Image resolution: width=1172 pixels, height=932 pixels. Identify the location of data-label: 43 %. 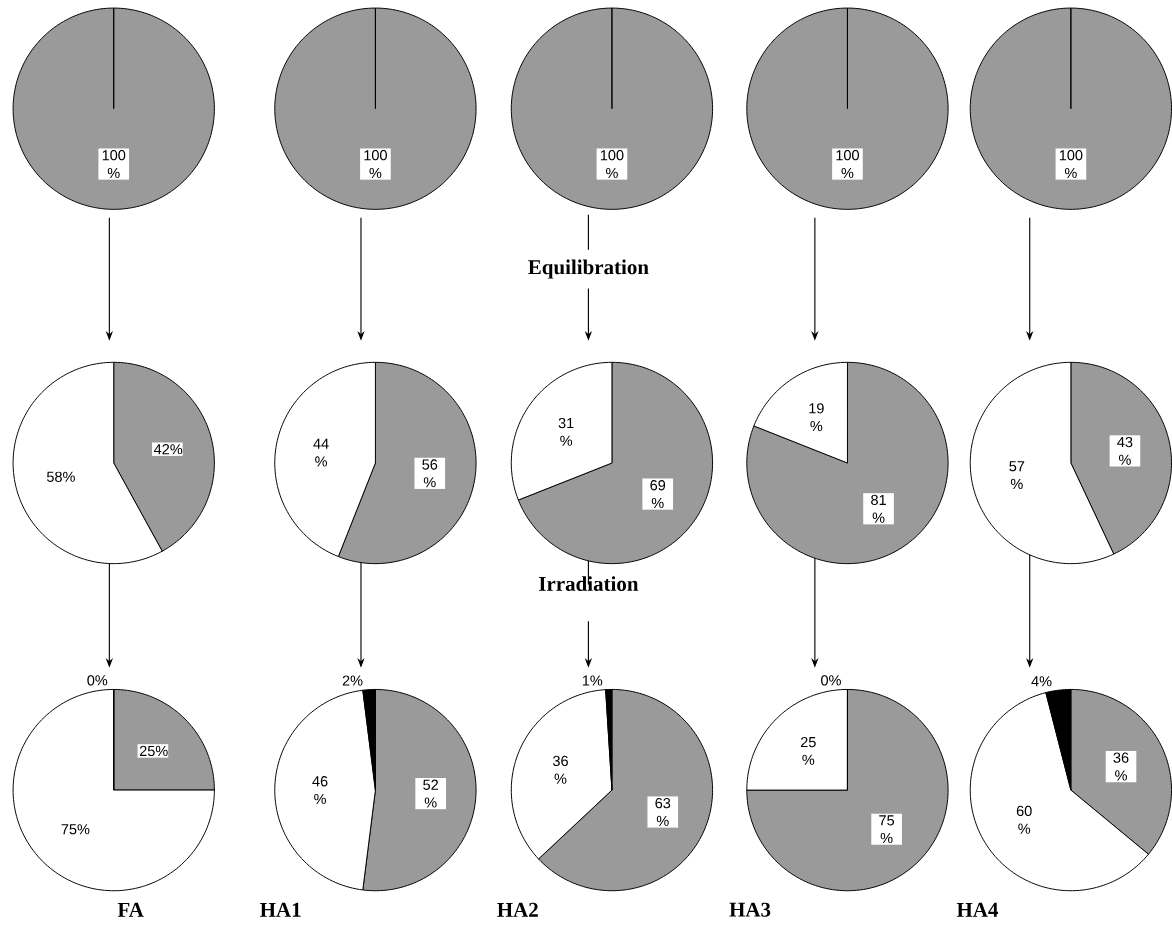
(1125, 450).